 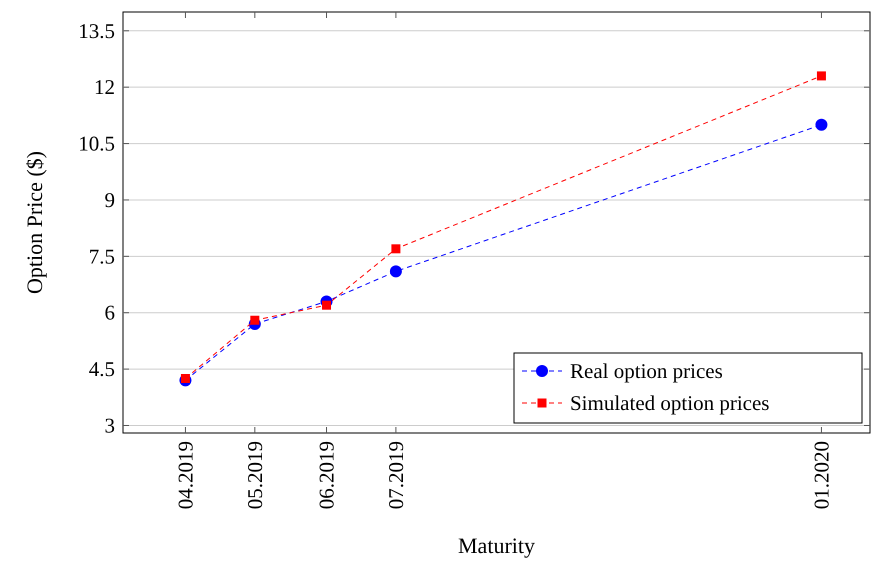 What do you see at coordinates (104, 87) in the screenshot?
I see `y-tick-label: 12` at bounding box center [104, 87].